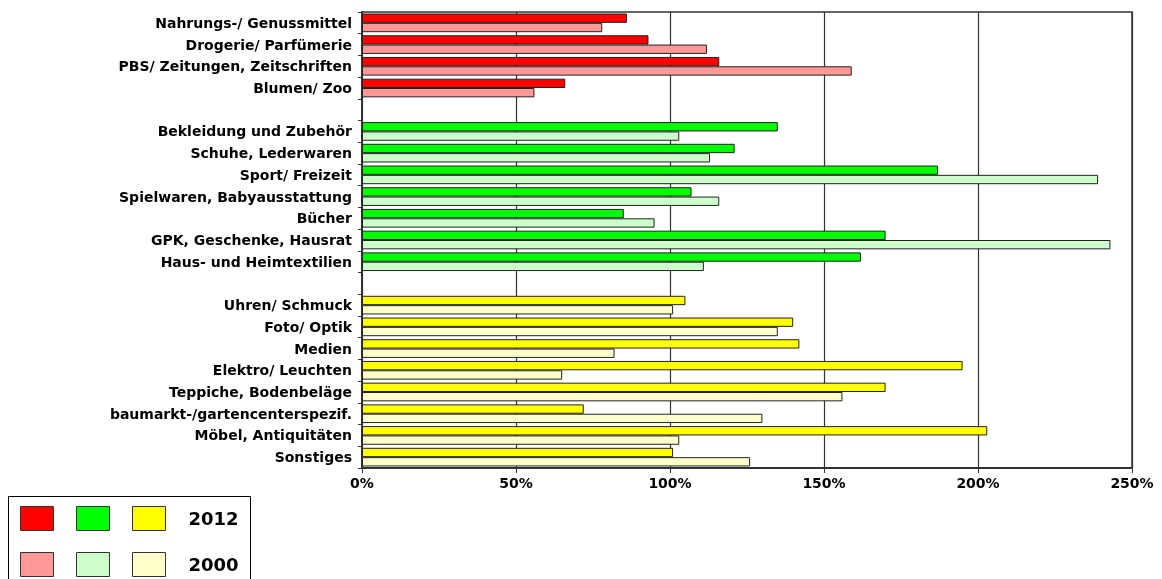 The width and height of the screenshot is (1162, 579). I want to click on y-tick-label: Blumen/ Zoo, so click(303, 88).